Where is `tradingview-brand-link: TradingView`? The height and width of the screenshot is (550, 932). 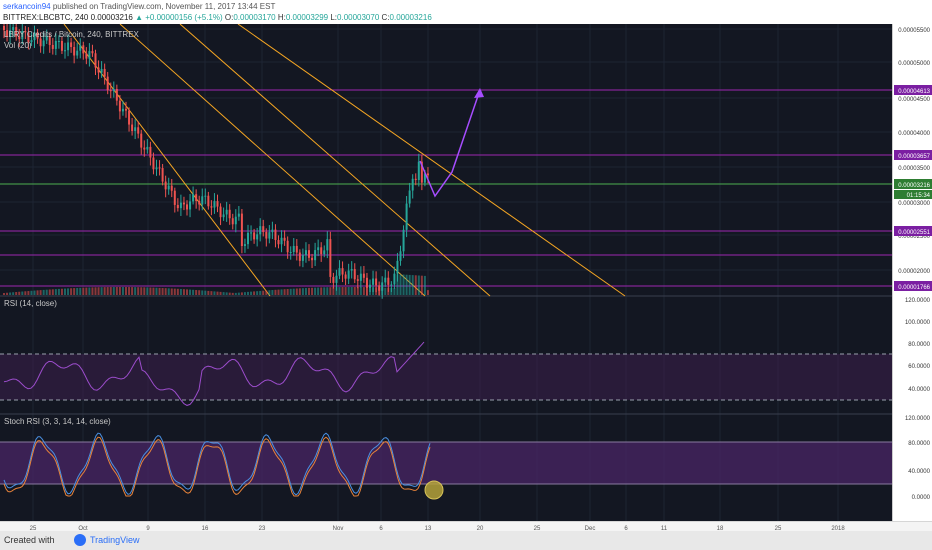
tradingview-brand-link: TradingView is located at coordinates (115, 540).